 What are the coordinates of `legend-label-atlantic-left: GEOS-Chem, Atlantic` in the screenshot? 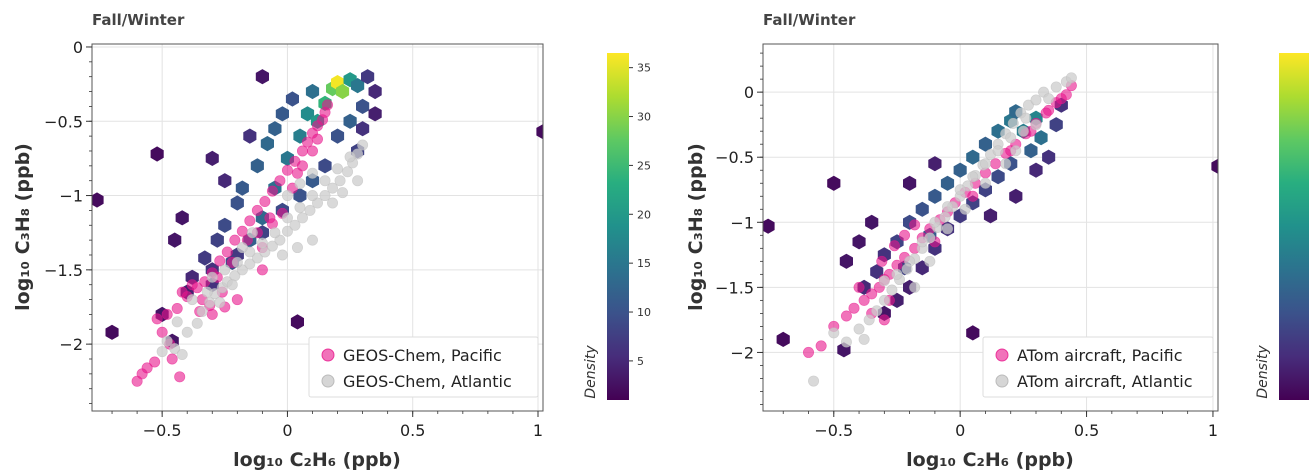 It's located at (427, 381).